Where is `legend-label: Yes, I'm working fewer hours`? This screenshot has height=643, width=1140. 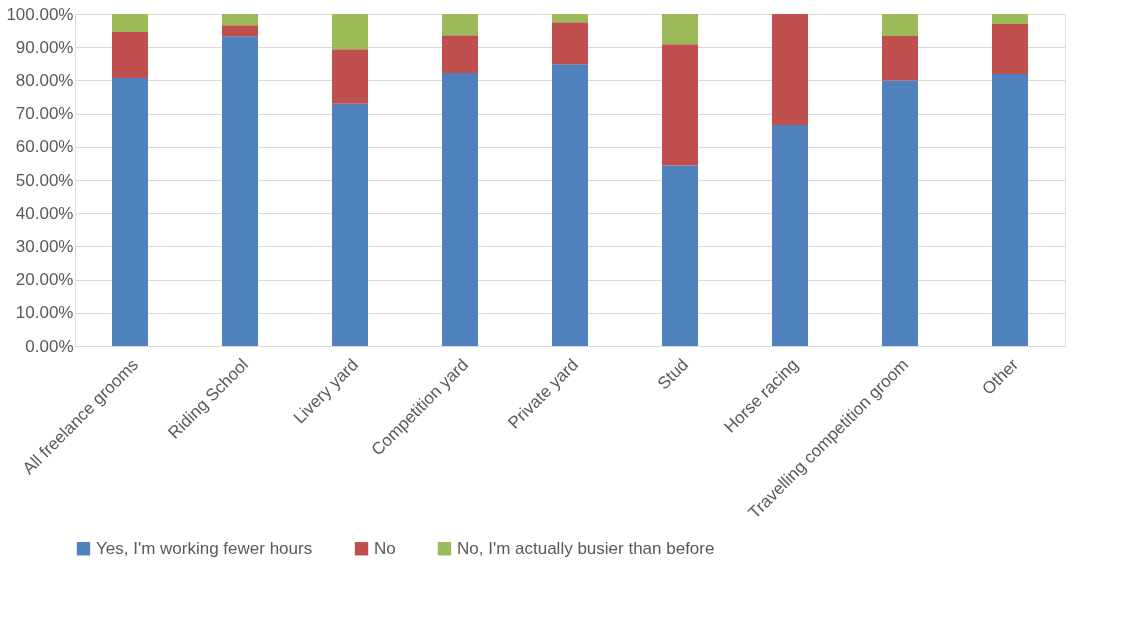 legend-label: Yes, I'm working fewer hours is located at coordinates (204, 548).